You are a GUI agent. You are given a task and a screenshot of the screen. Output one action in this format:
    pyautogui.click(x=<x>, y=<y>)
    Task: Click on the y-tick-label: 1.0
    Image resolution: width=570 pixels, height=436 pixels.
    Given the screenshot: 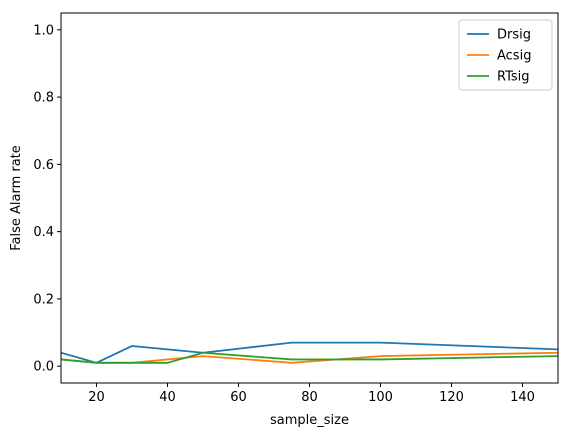 What is the action you would take?
    pyautogui.click(x=43, y=30)
    